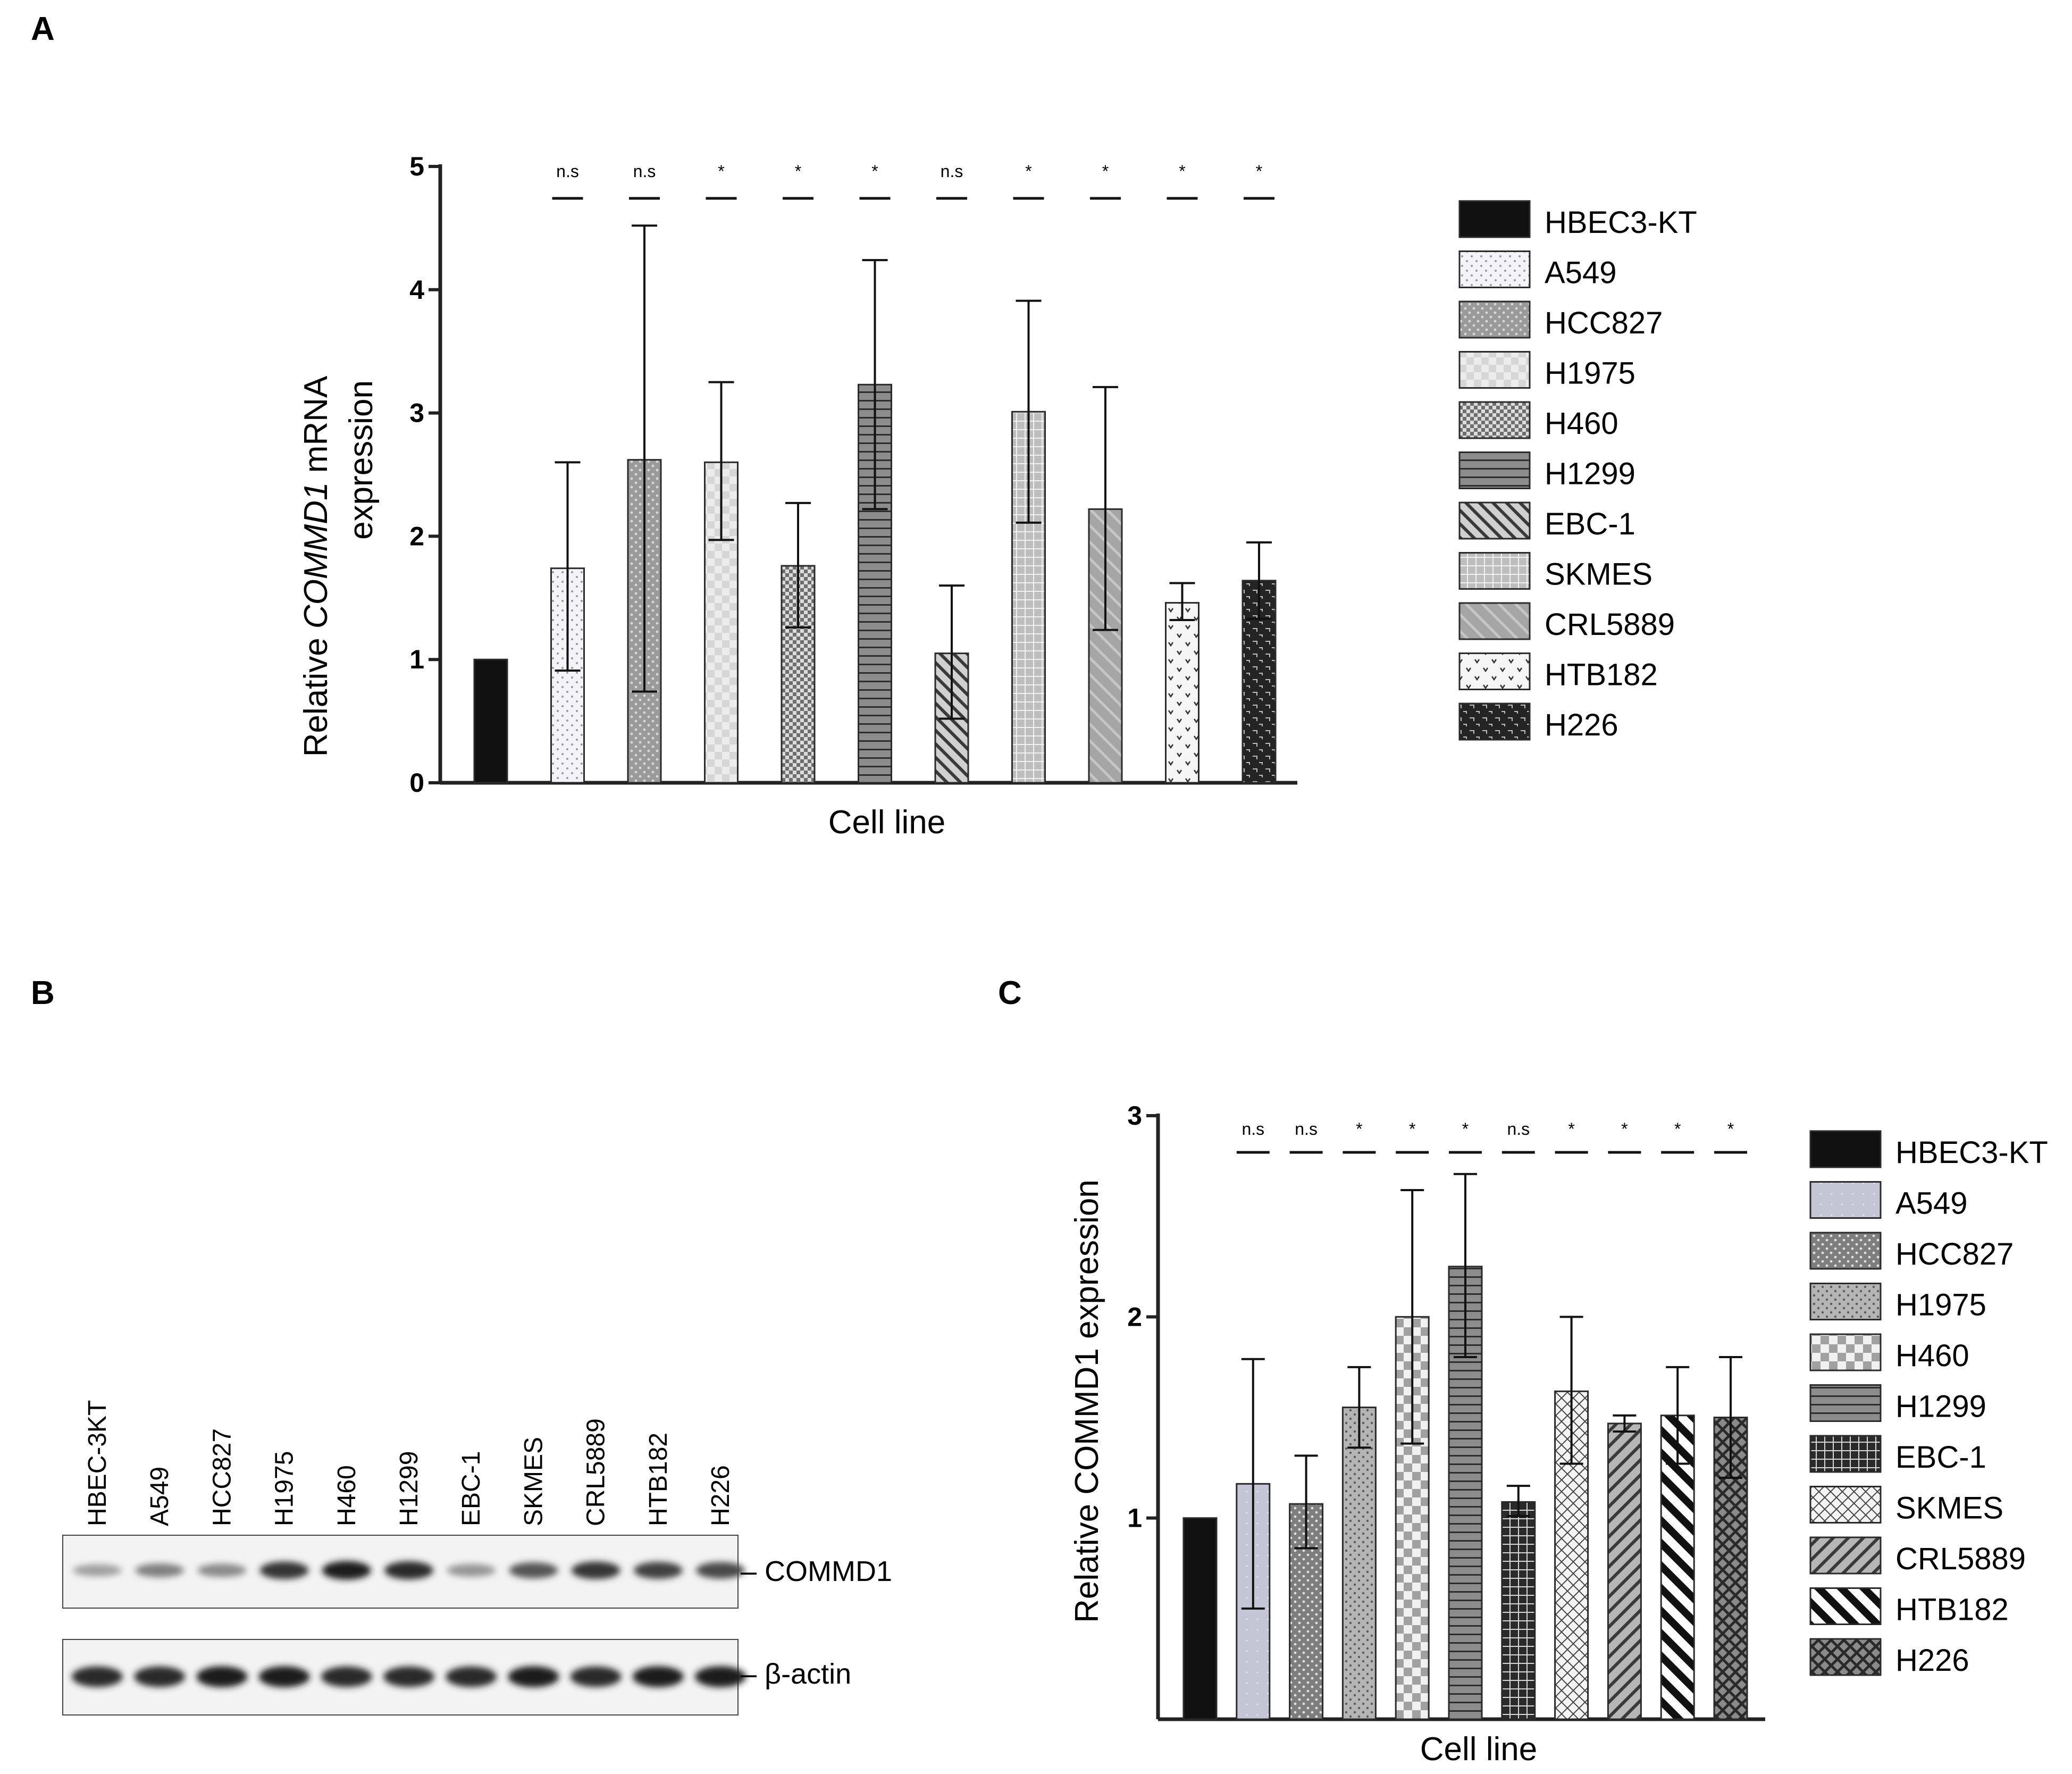  What do you see at coordinates (160, 1496) in the screenshot?
I see `blot-lane-label: A549` at bounding box center [160, 1496].